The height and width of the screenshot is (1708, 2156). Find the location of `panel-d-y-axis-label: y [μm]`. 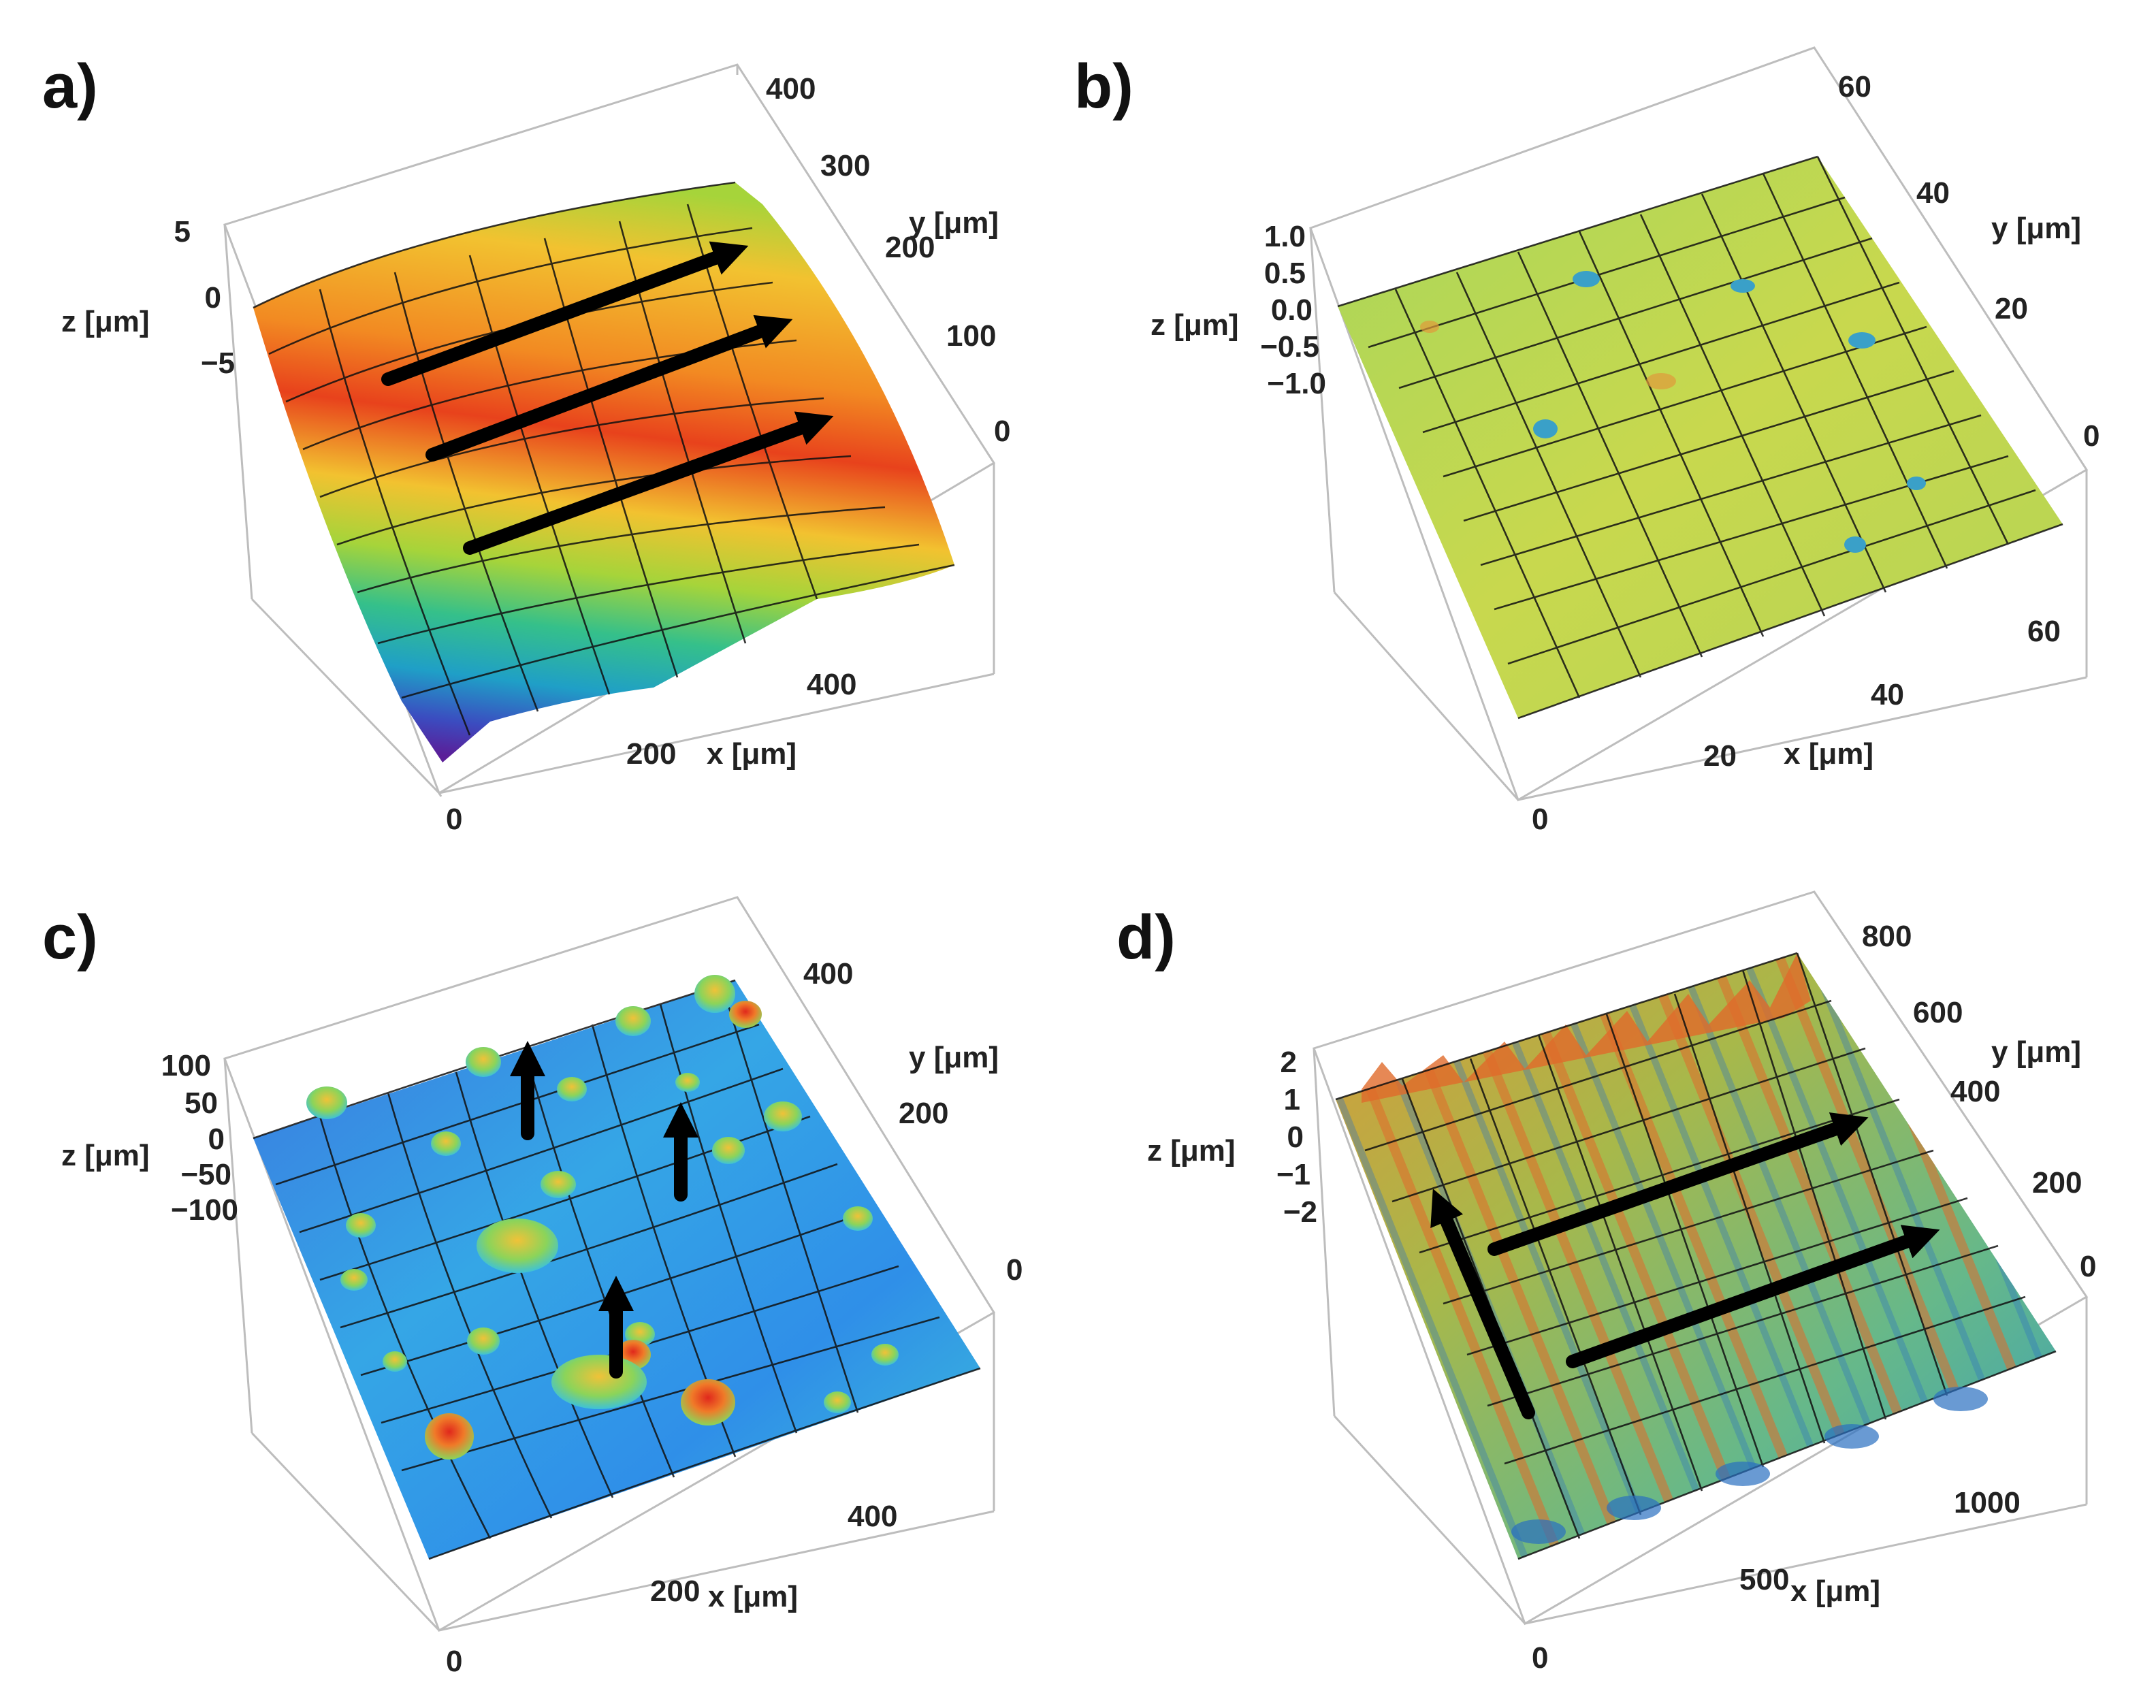

panel-d-y-axis-label: y [μm] is located at coordinates (2036, 1052).